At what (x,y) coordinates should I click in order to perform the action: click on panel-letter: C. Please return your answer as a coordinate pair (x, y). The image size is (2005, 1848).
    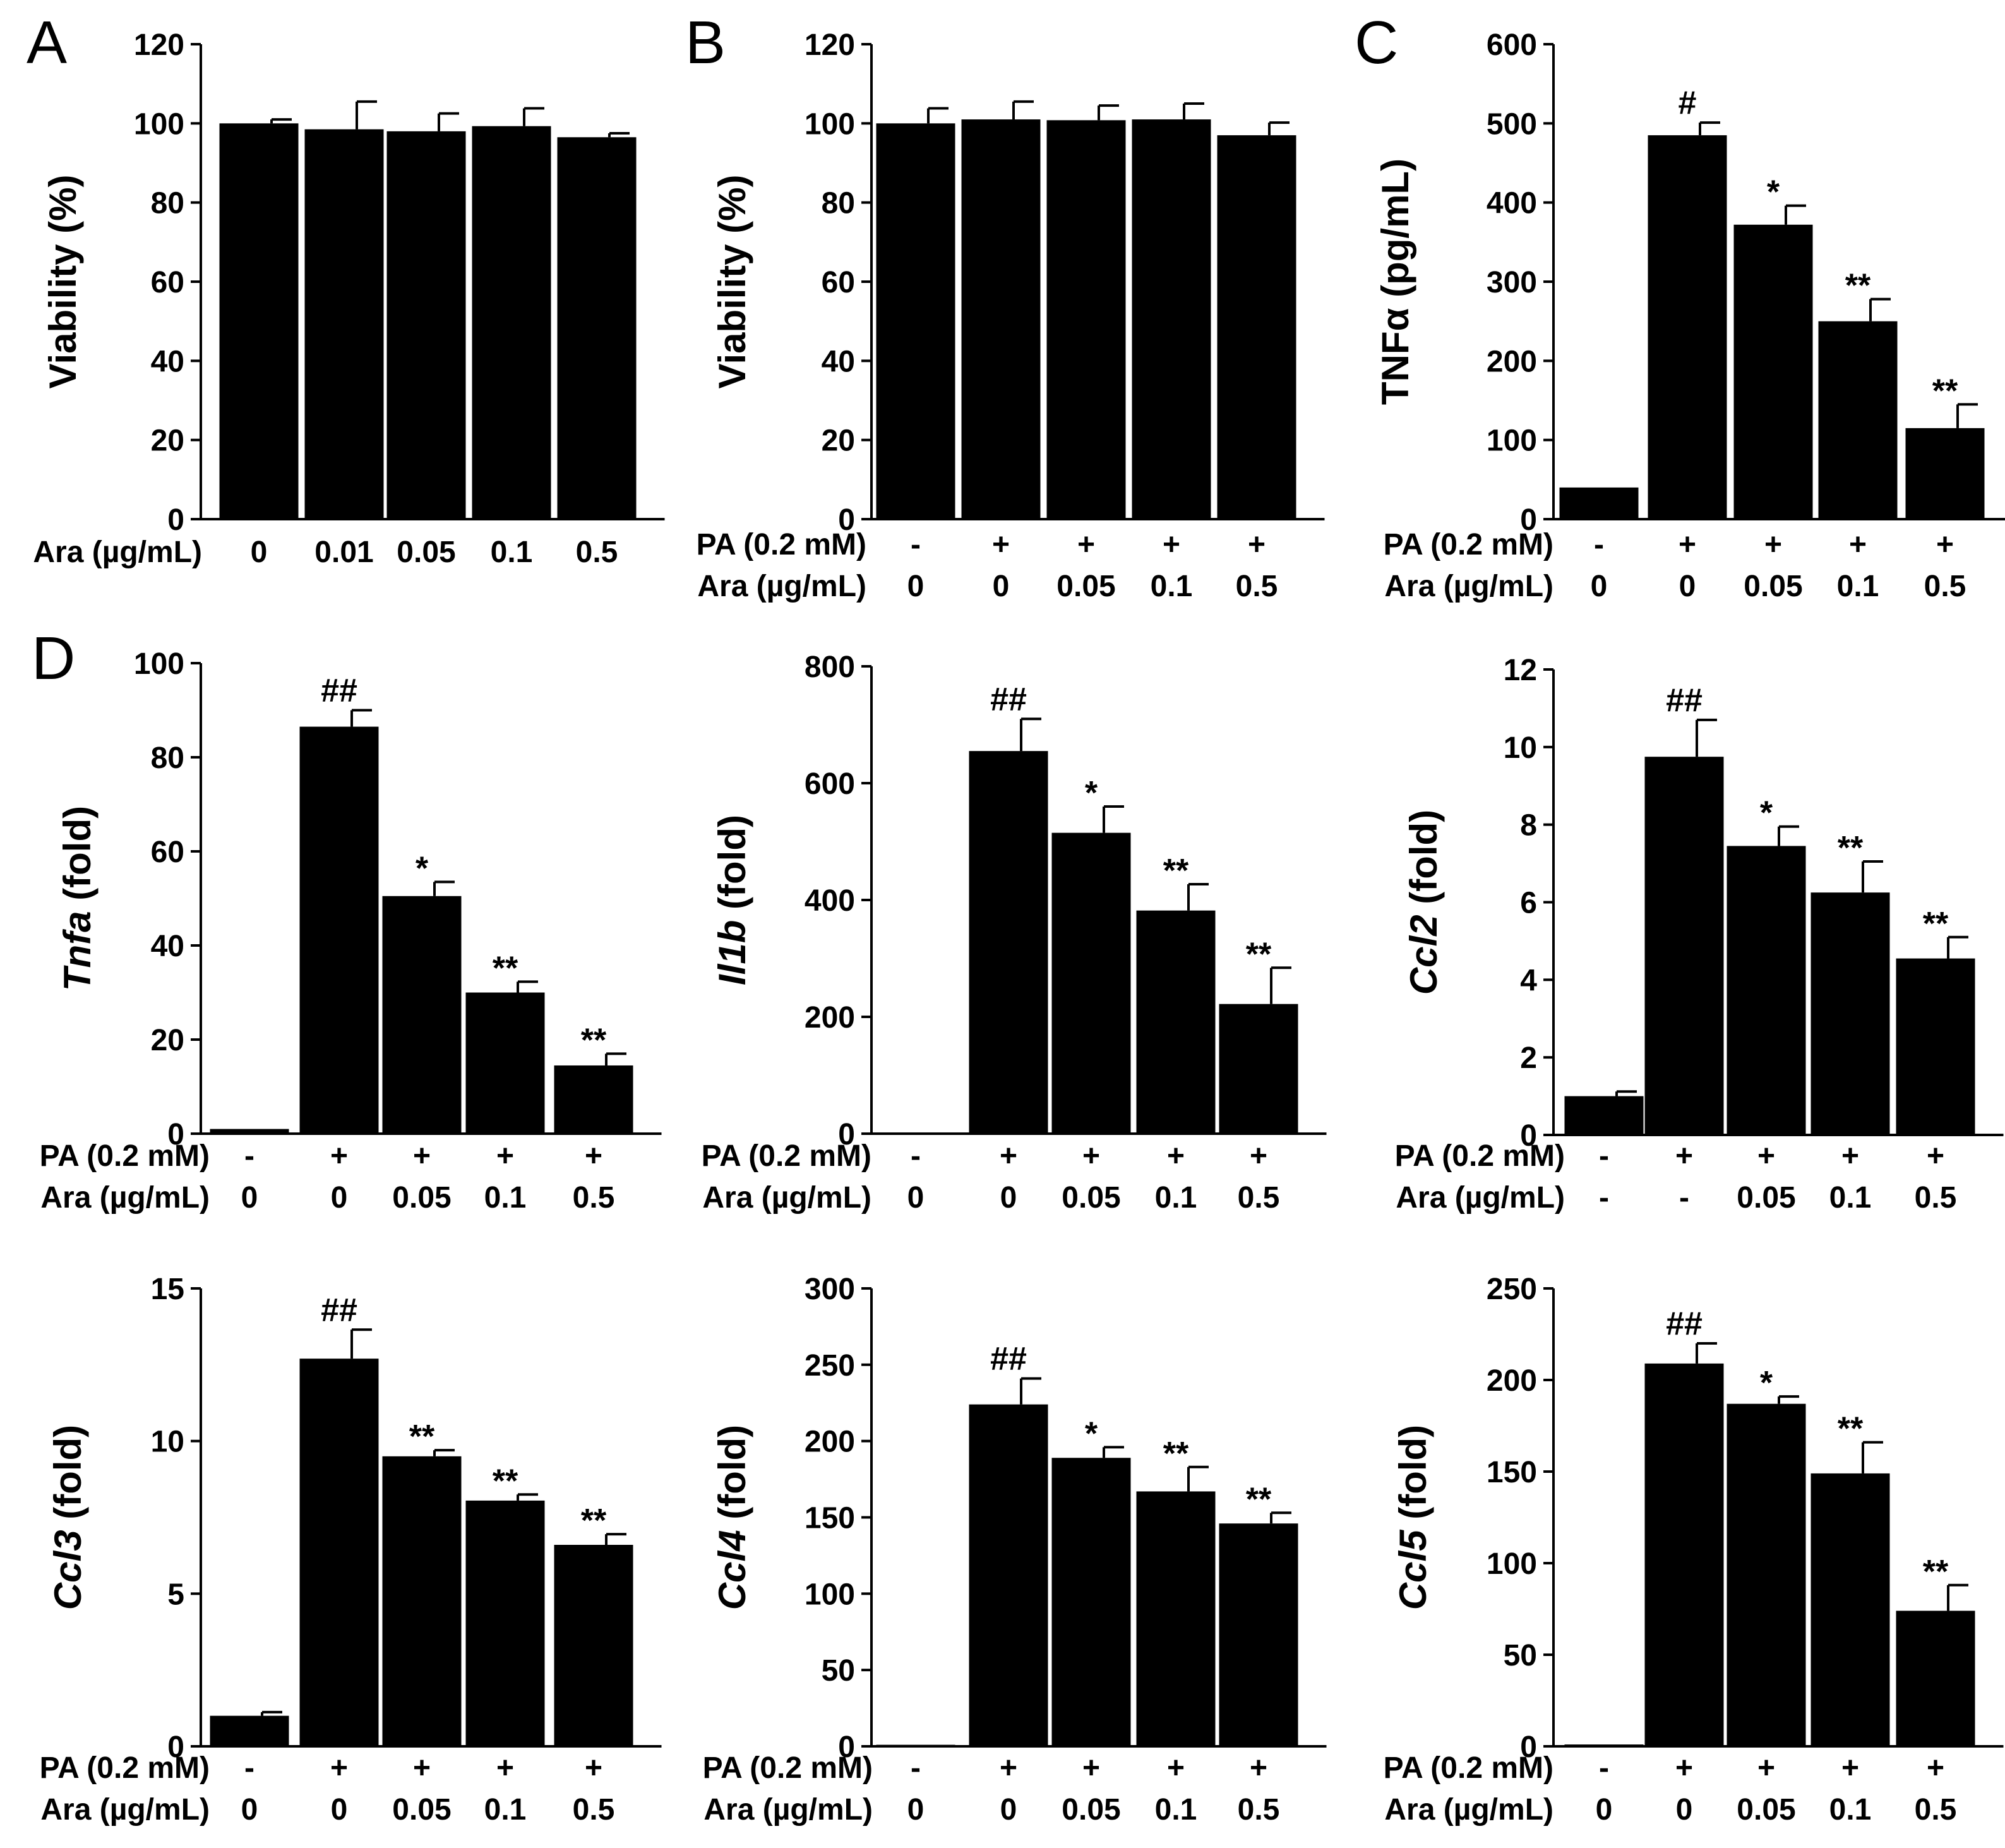
    Looking at the image, I should click on (1377, 42).